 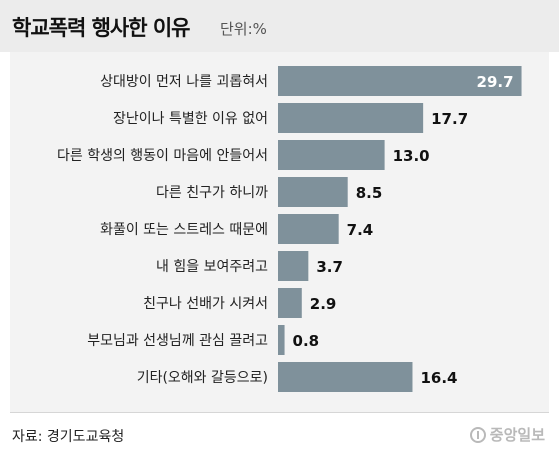 I want to click on value-label: 3.7, so click(x=329, y=267).